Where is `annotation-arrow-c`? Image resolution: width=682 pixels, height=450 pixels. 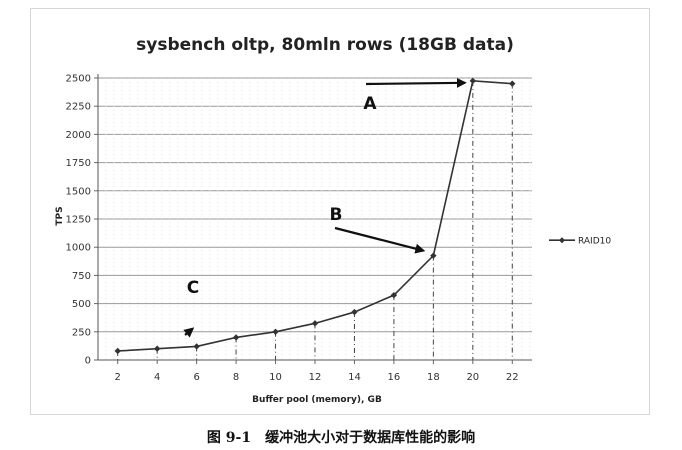
annotation-arrow-c is located at coordinates (189, 332).